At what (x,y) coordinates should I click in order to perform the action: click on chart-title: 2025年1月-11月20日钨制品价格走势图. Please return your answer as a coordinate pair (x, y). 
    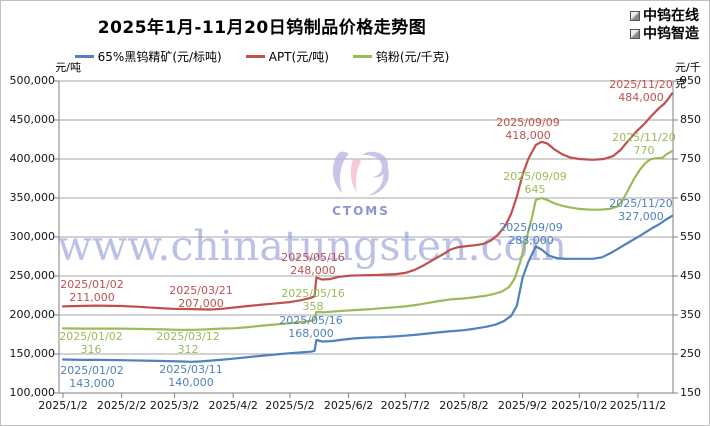
    Looking at the image, I should click on (262, 28).